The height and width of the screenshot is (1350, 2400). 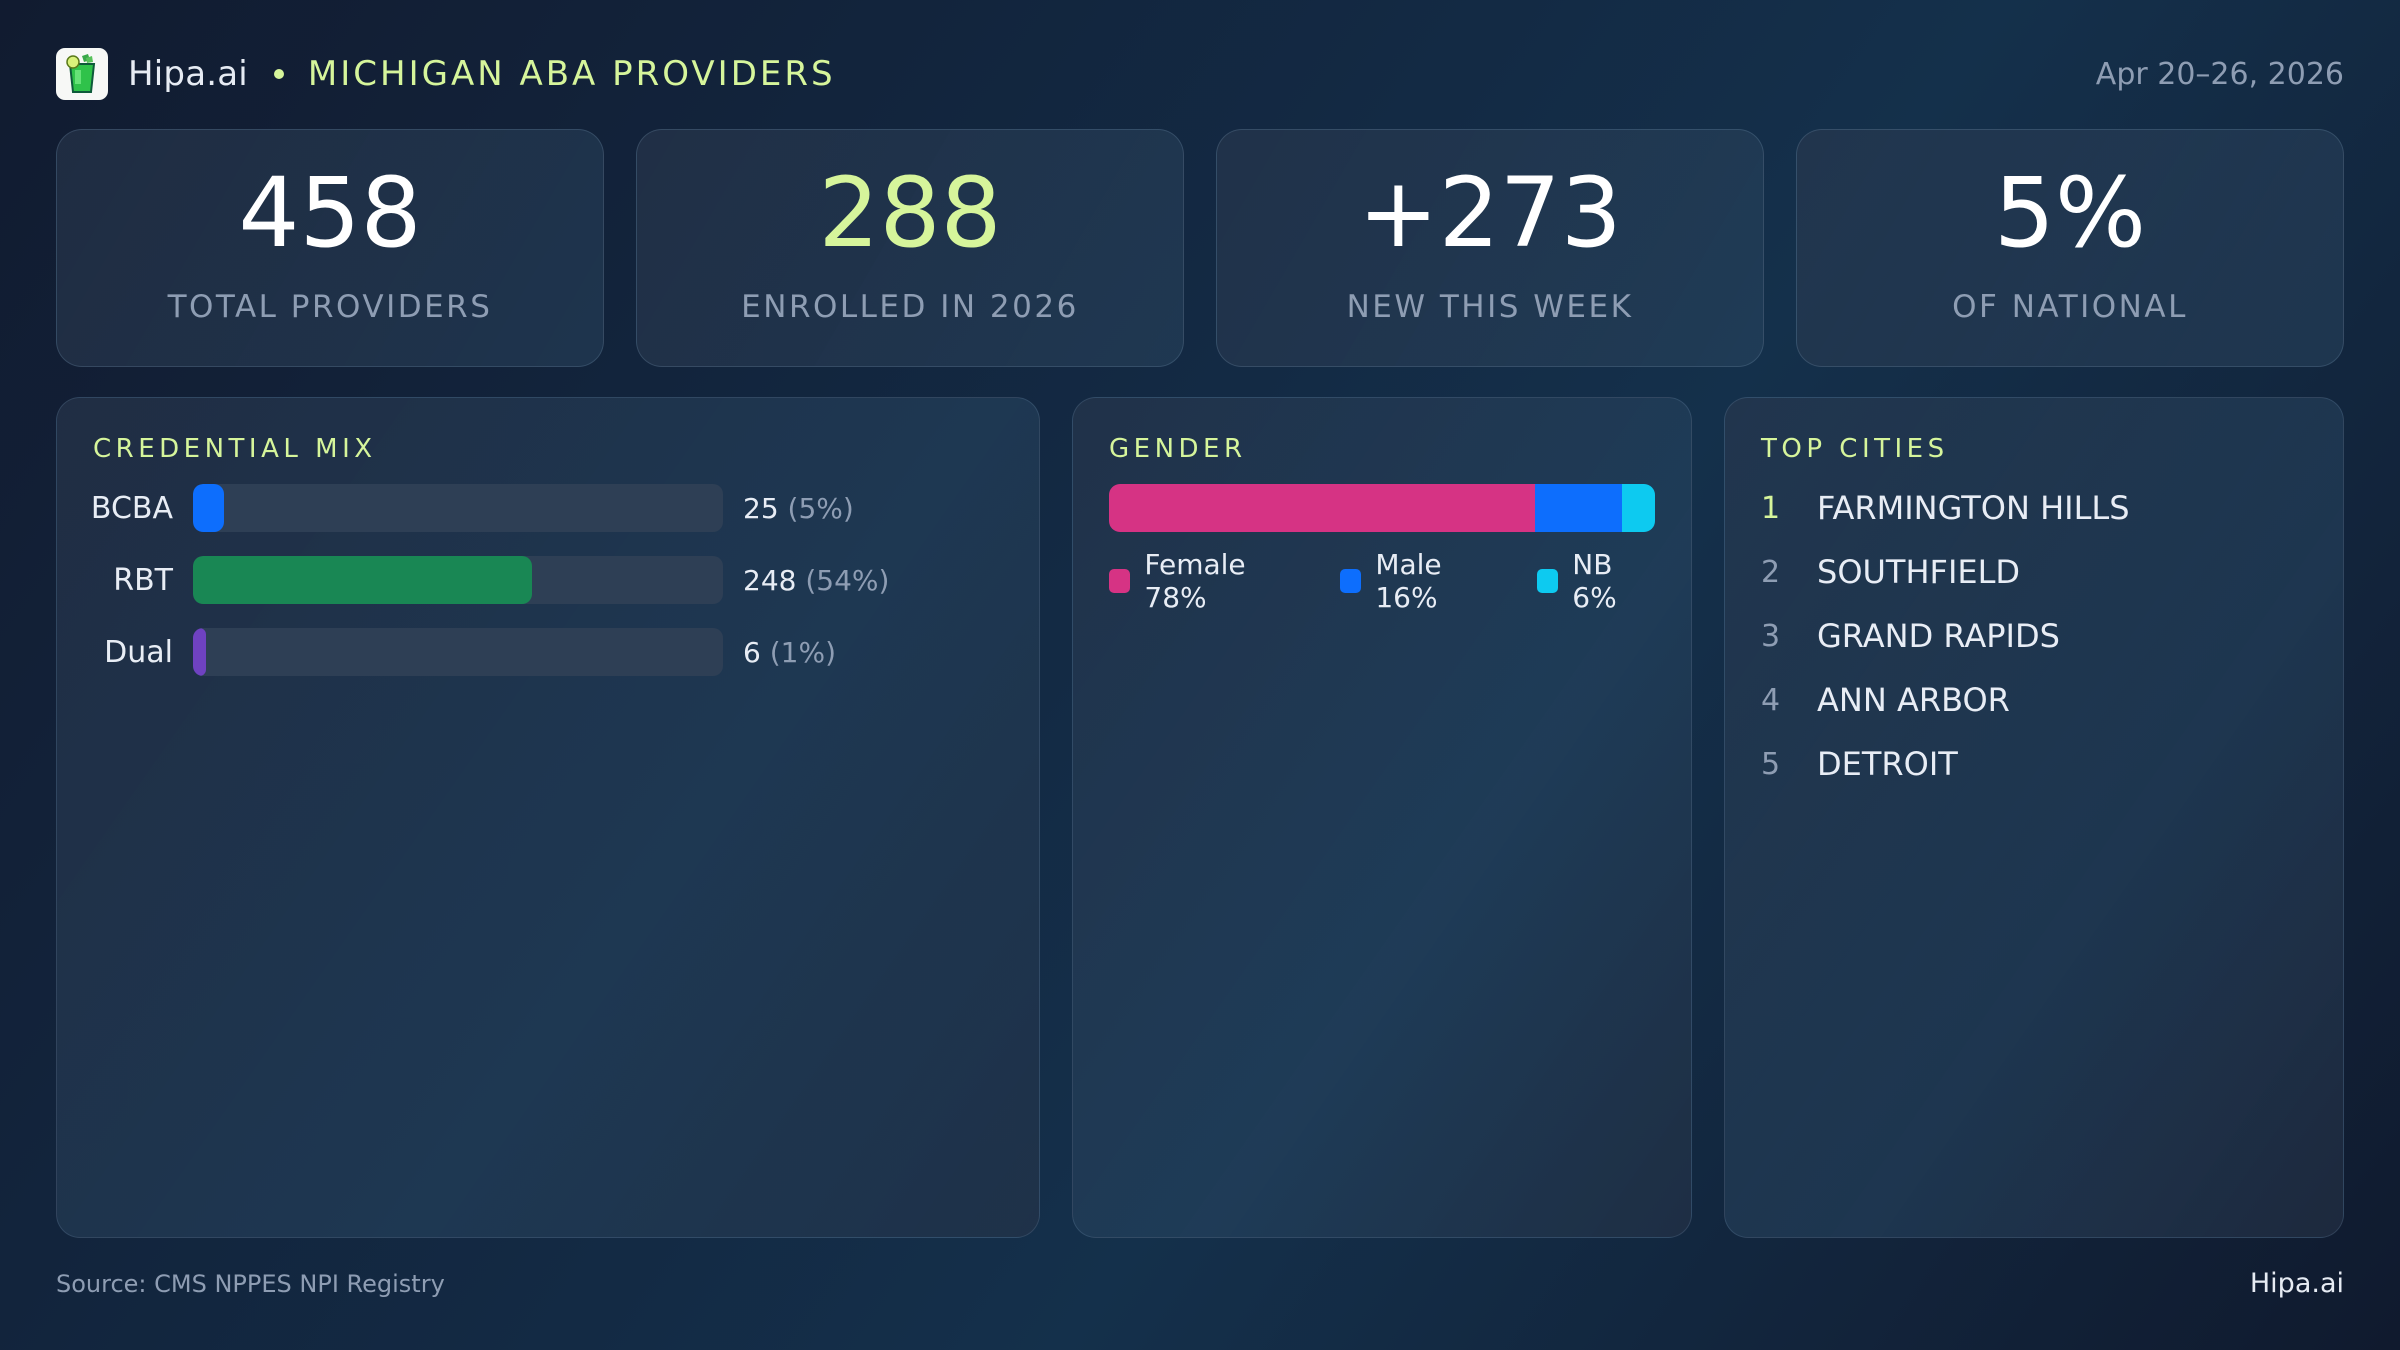 What do you see at coordinates (1973, 508) in the screenshot?
I see `city-name: FARMINGTON HILLS` at bounding box center [1973, 508].